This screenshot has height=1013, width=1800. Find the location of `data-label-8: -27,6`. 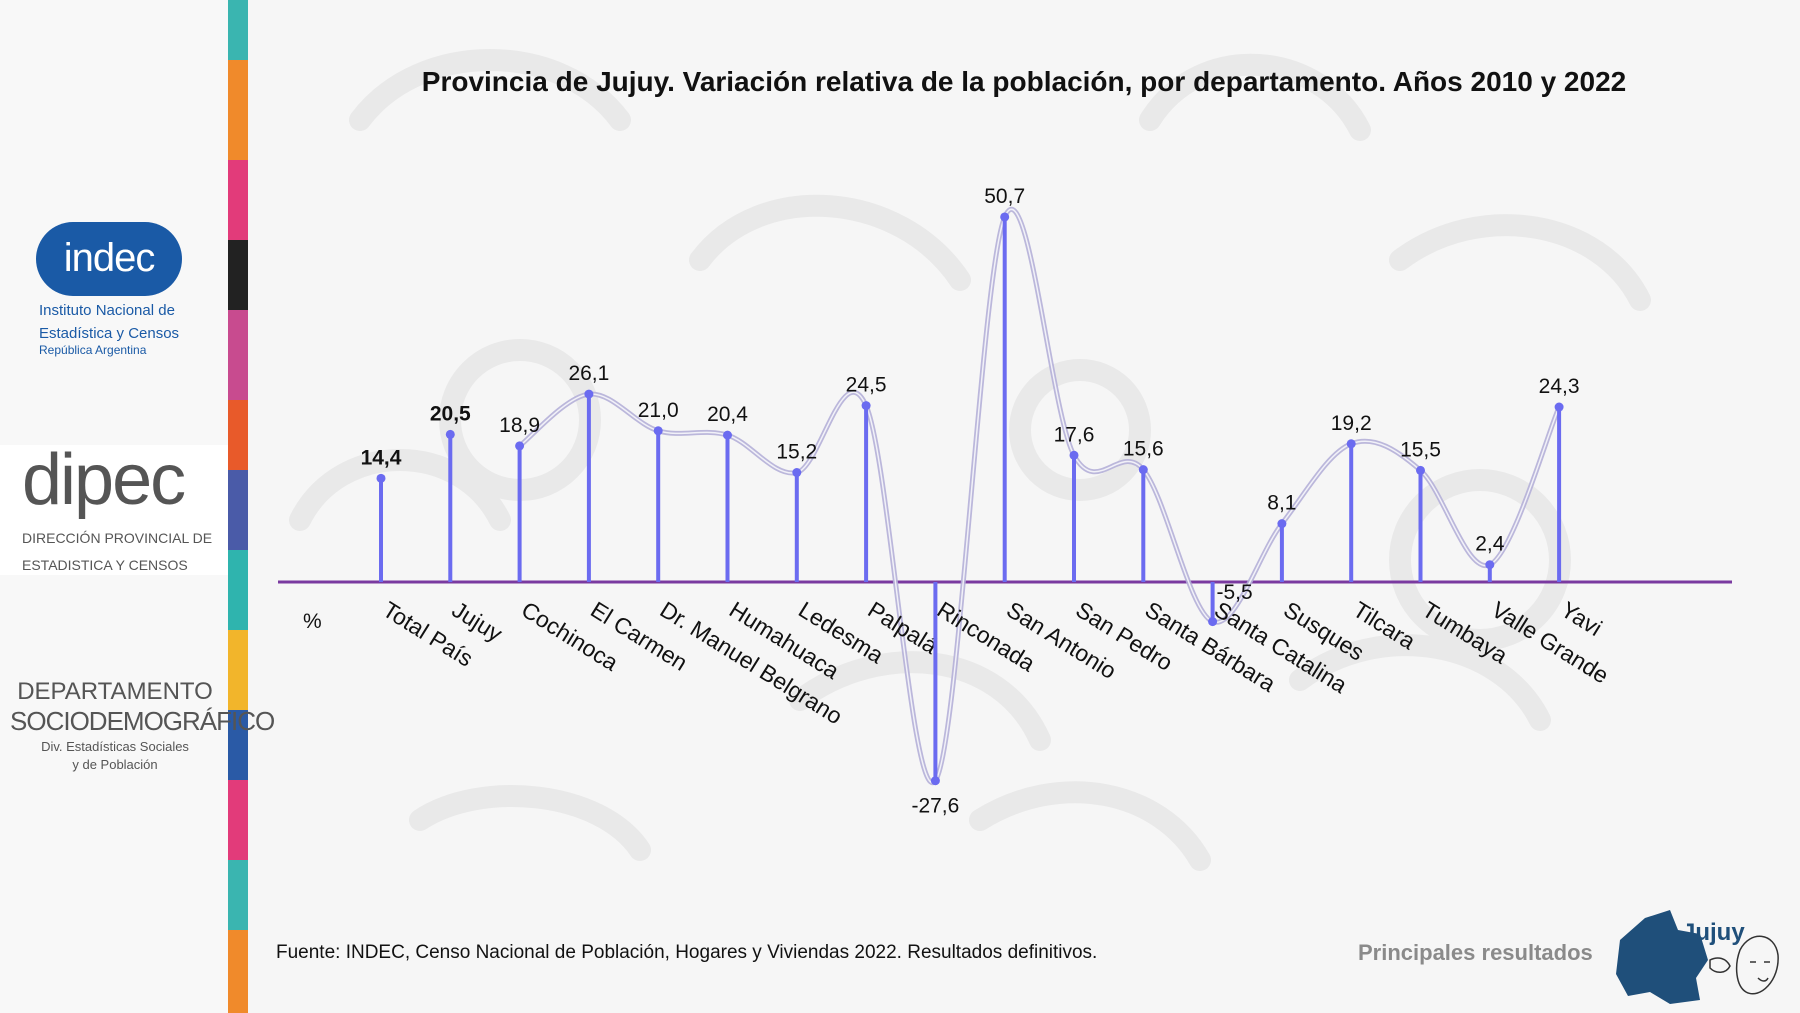

data-label-8: -27,6 is located at coordinates (935, 806).